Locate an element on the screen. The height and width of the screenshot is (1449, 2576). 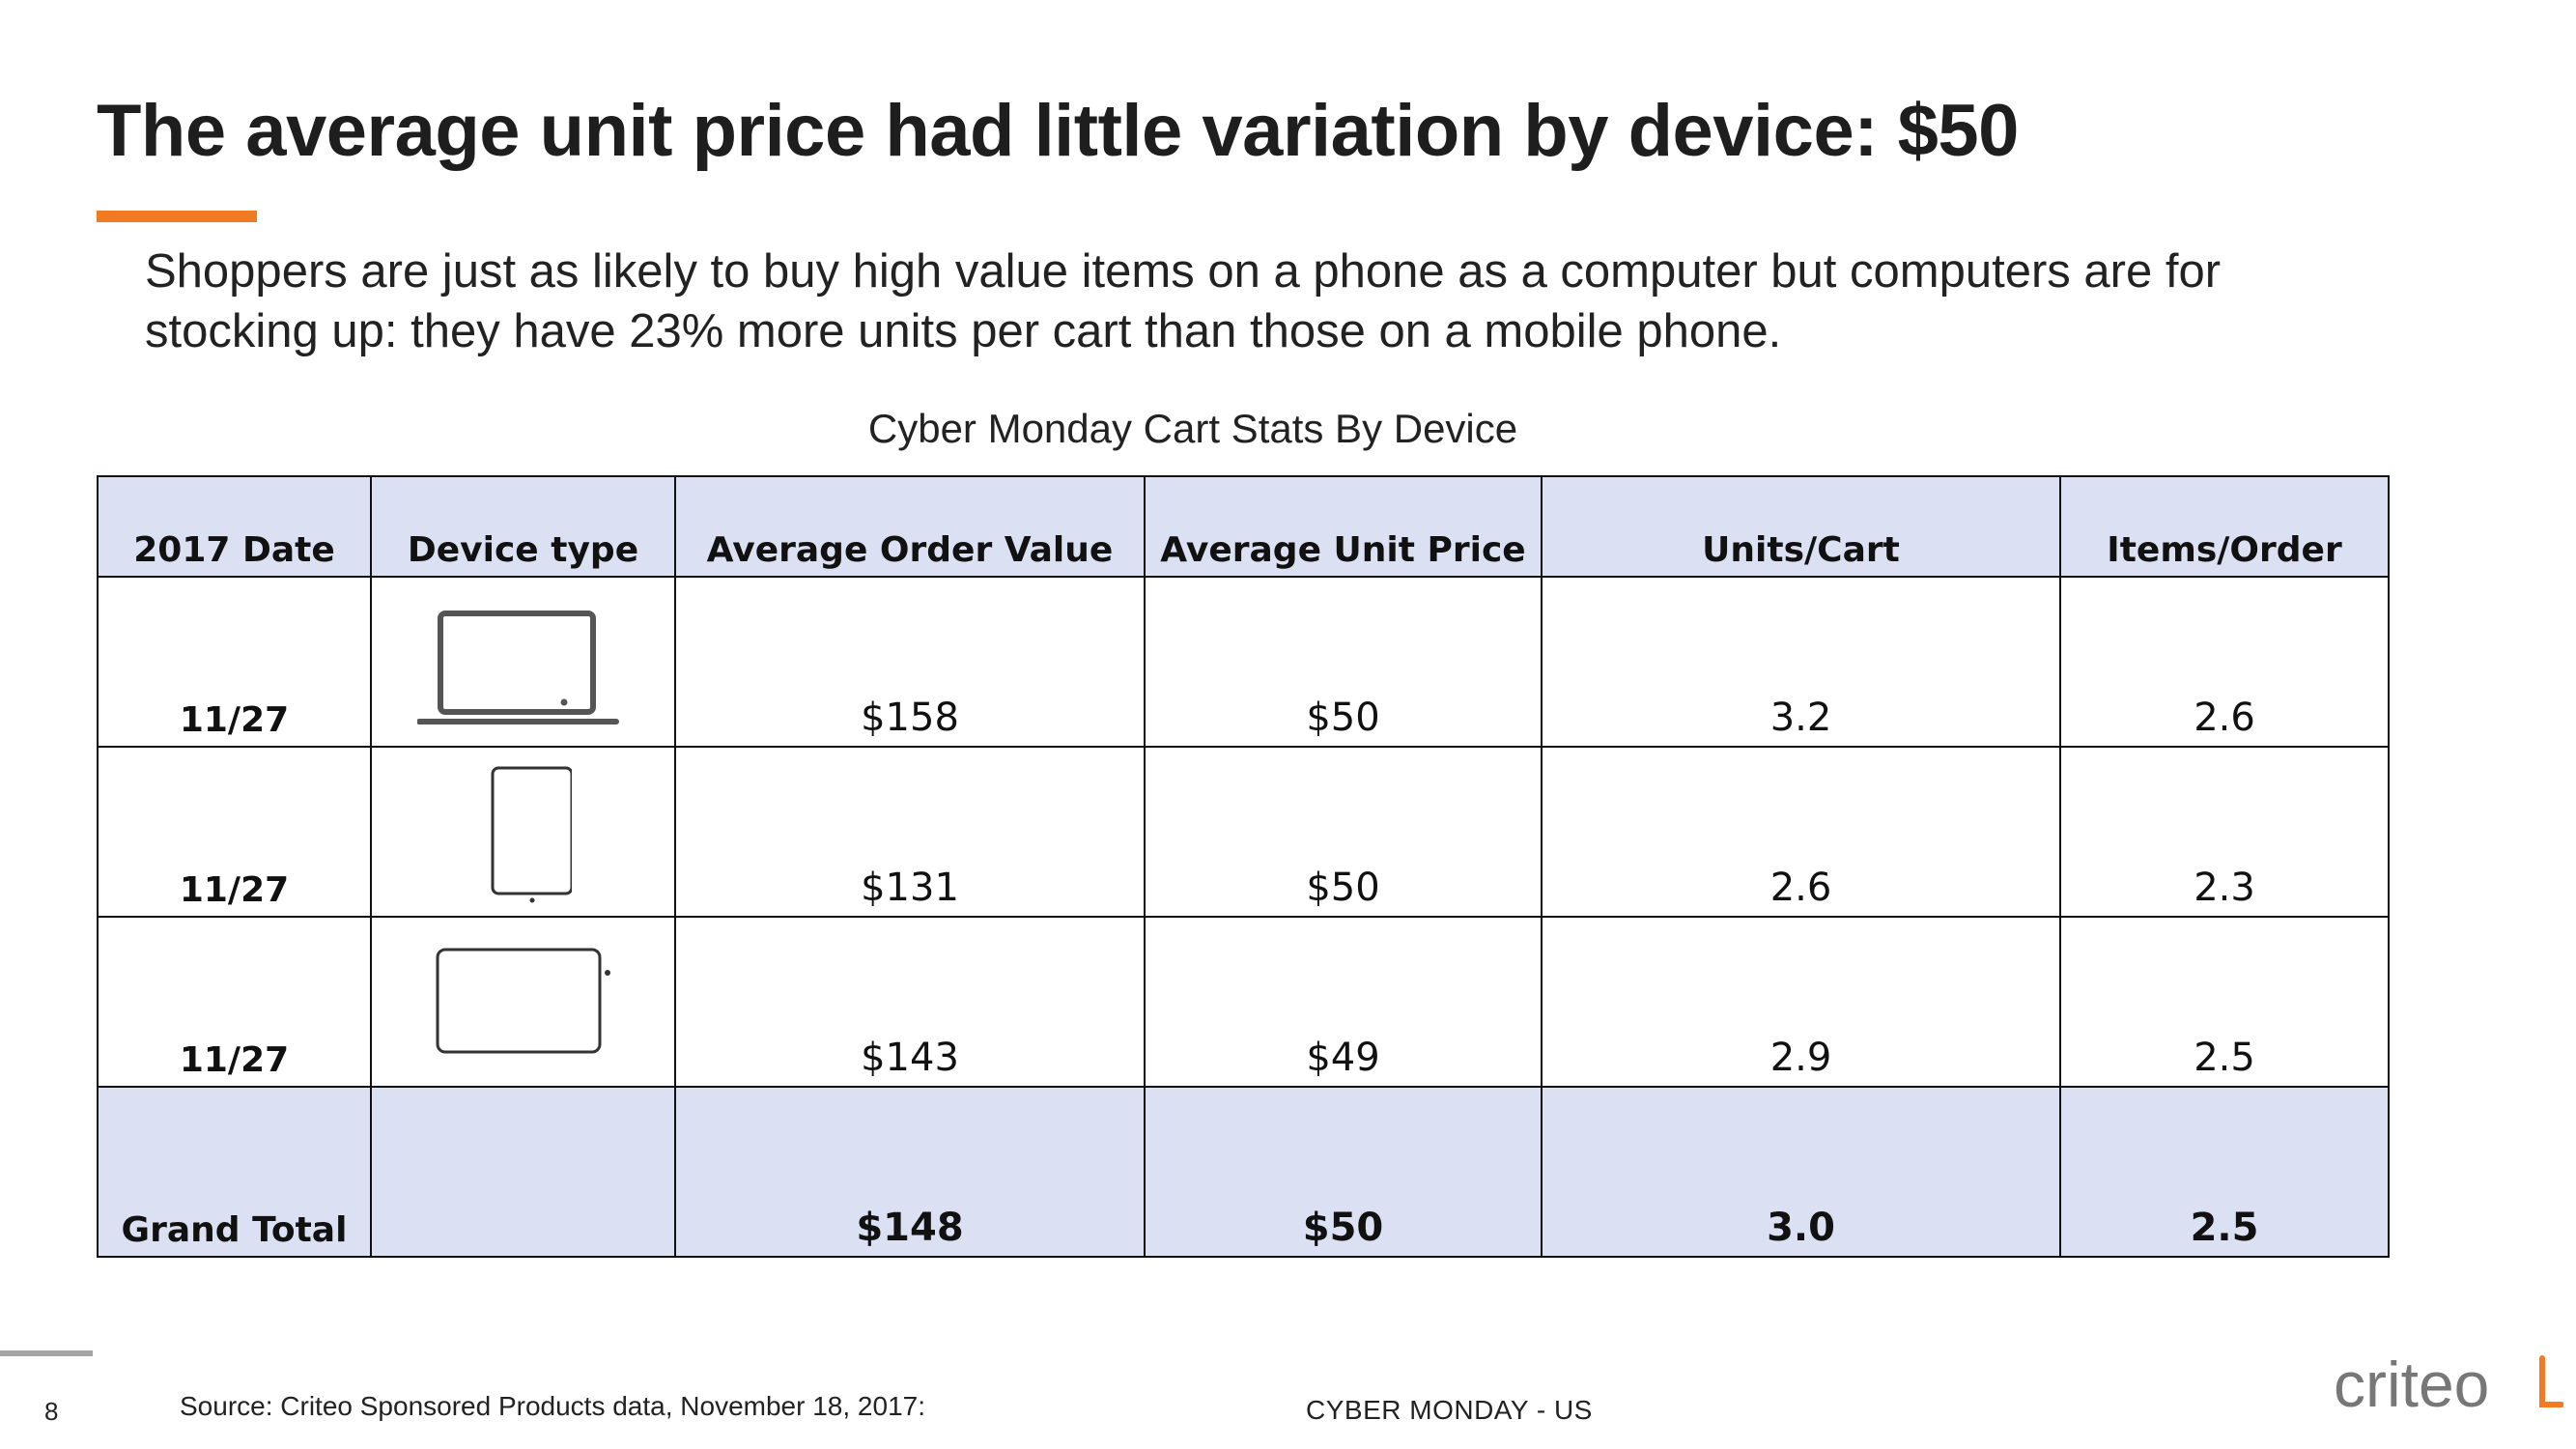
page-number: 8 is located at coordinates (51, 1411).